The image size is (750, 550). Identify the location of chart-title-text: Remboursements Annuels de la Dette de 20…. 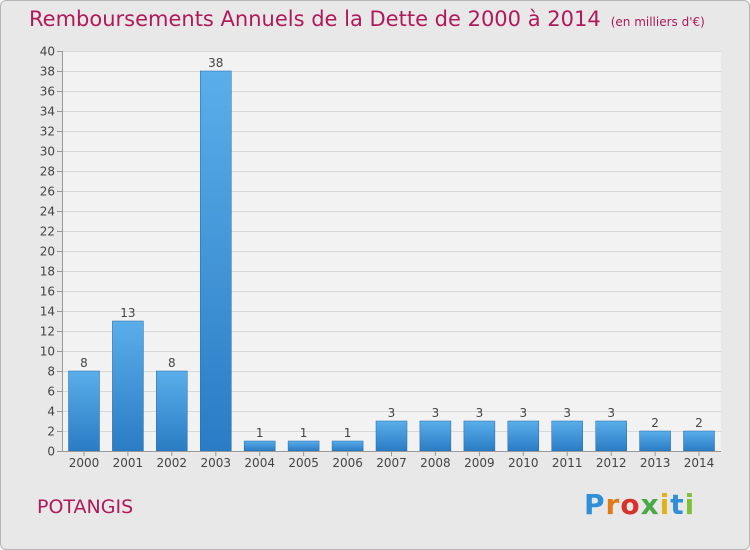
(315, 19).